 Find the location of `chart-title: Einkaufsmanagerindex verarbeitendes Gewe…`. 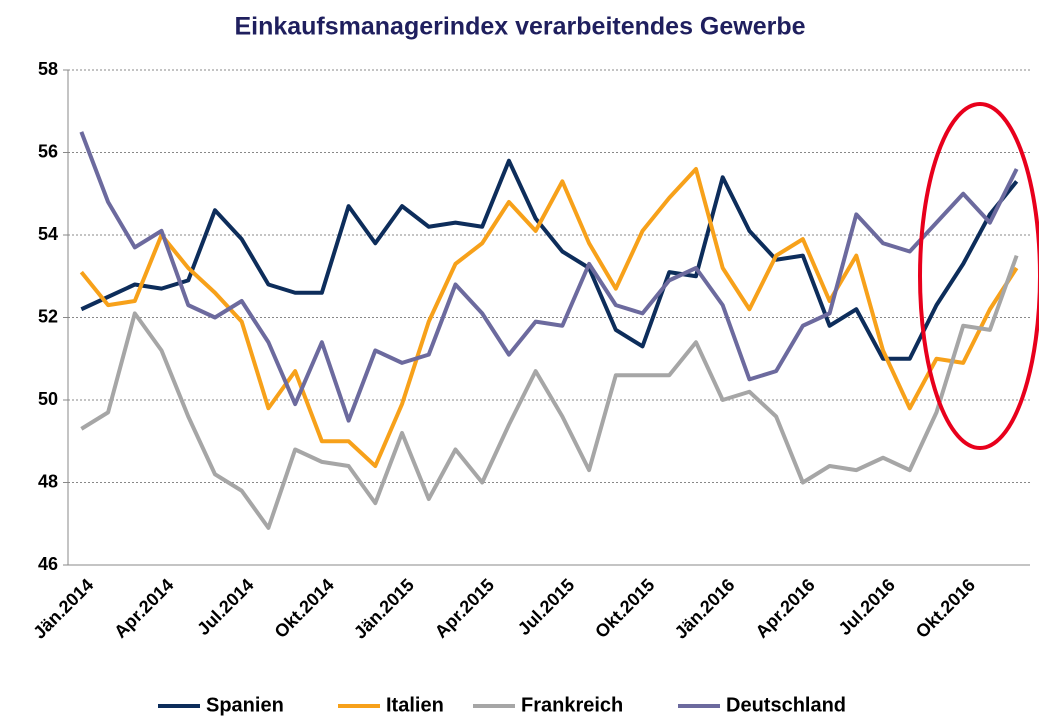

chart-title: Einkaufsmanagerindex verarbeitendes Gewe… is located at coordinates (519, 27).